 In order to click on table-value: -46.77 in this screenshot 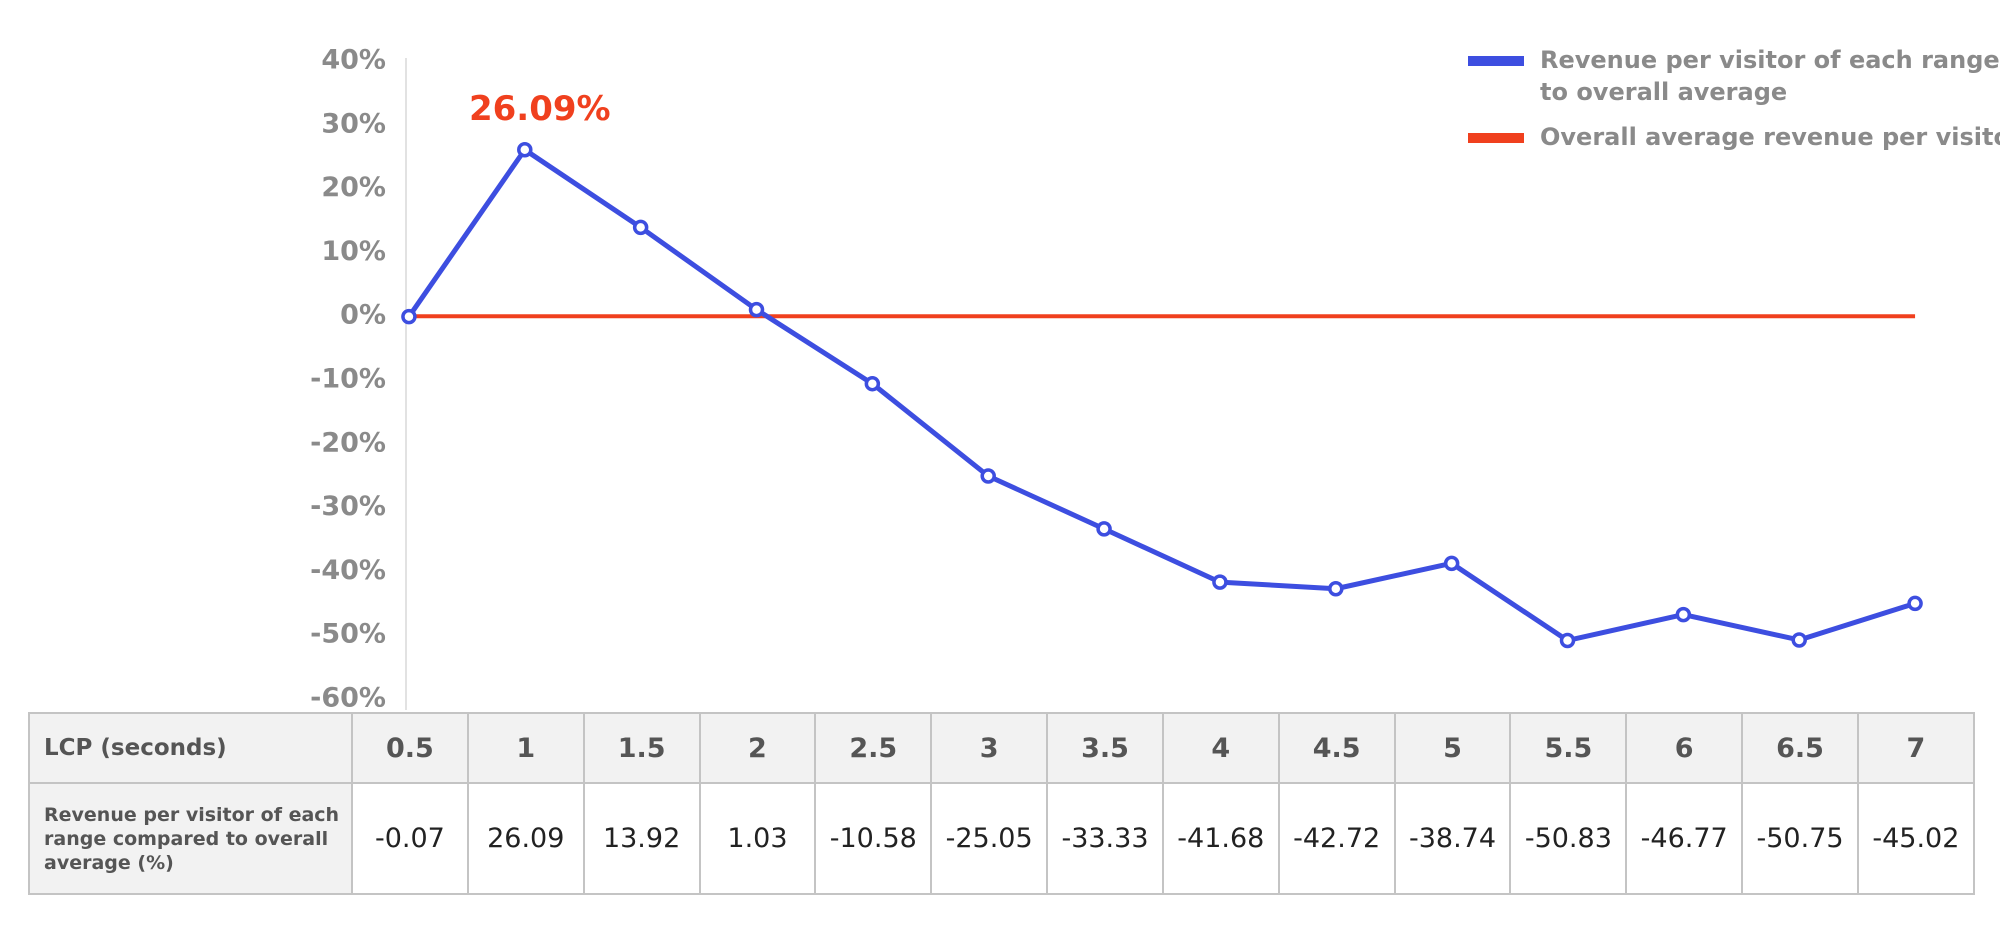, I will do `click(1684, 838)`.